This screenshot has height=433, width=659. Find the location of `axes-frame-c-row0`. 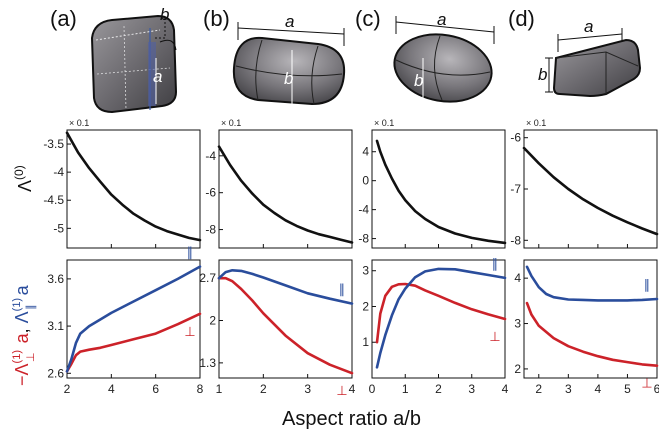

axes-frame-c-row0 is located at coordinates (438, 189).